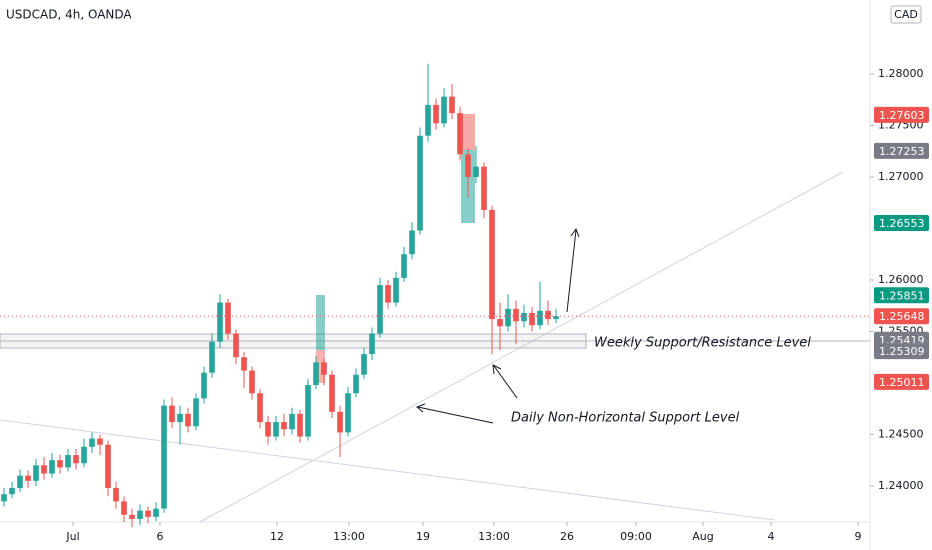  Describe the element at coordinates (702, 343) in the screenshot. I see `annotation: Weekly Support/Resistance Level` at that location.